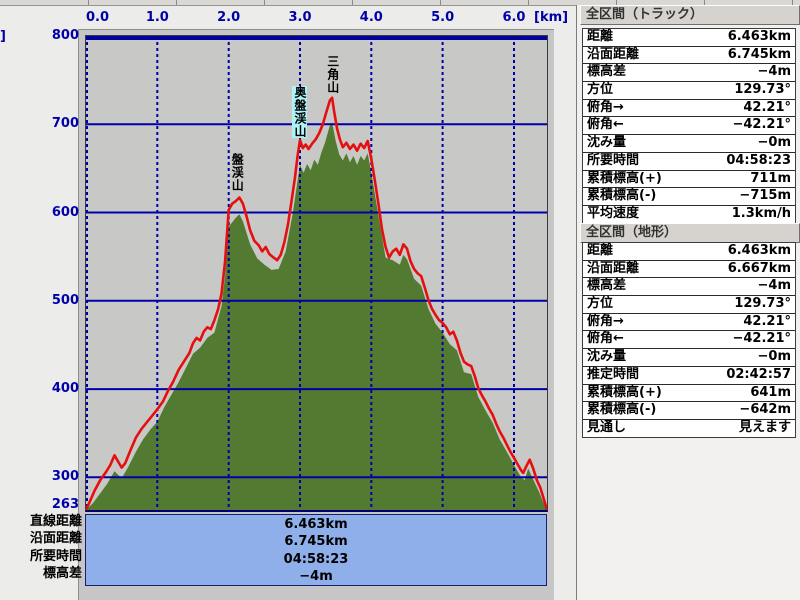 This screenshot has height=600, width=800. What do you see at coordinates (157, 17) in the screenshot?
I see `x-tick-label: 1.0` at bounding box center [157, 17].